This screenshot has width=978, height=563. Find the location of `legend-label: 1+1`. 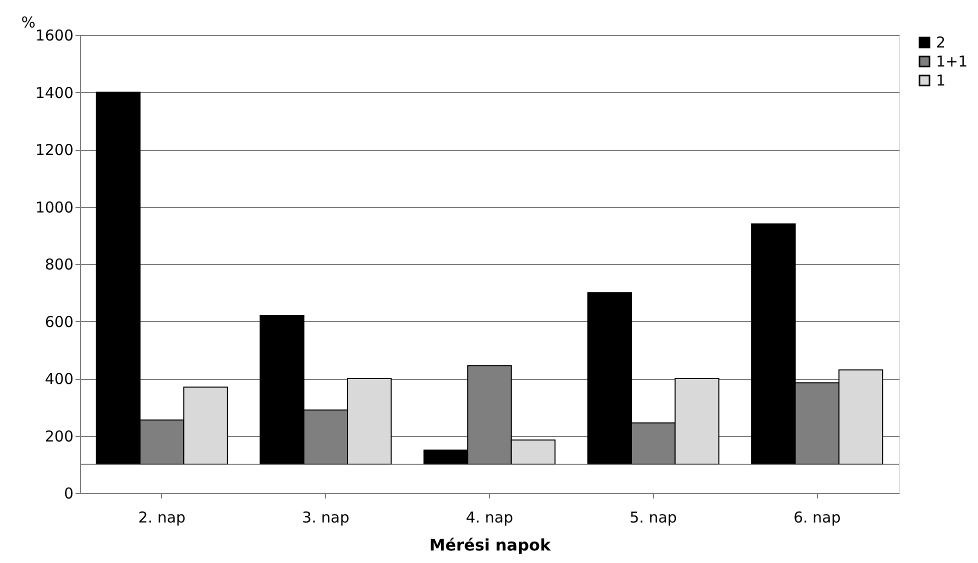

legend-label: 1+1 is located at coordinates (952, 61).